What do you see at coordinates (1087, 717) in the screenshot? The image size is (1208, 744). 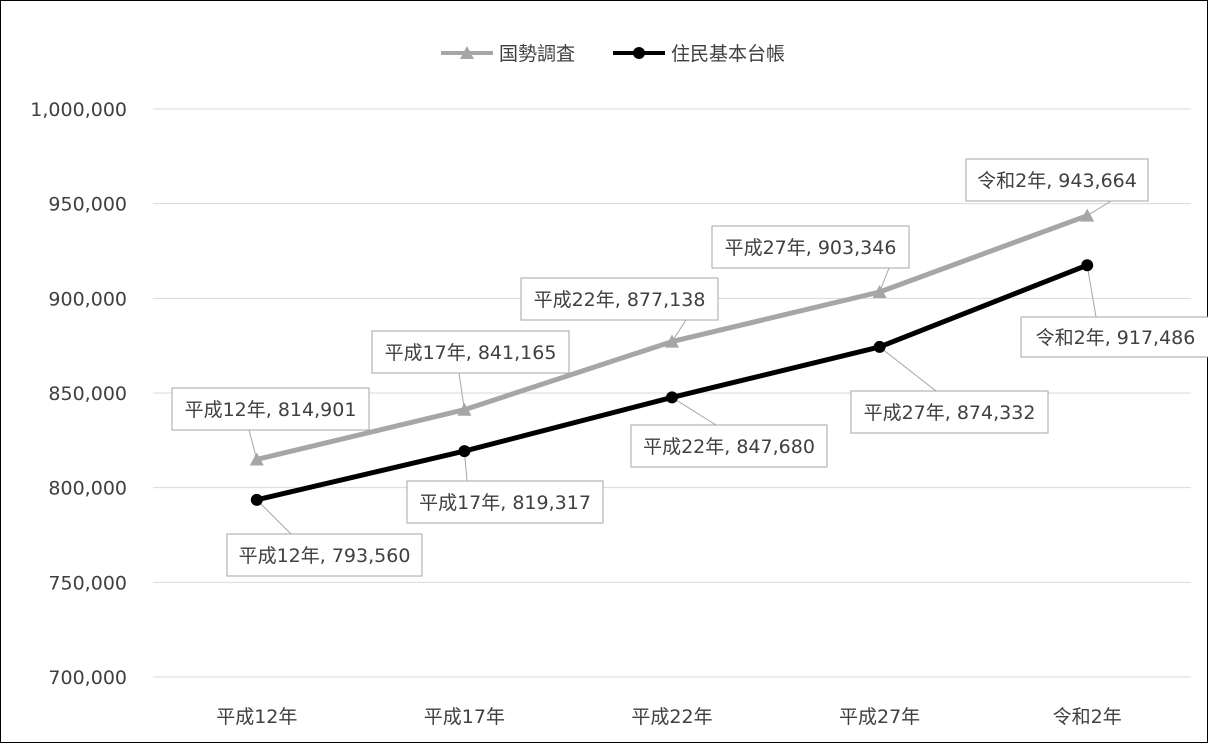 I see `x-tick-label: 令和2年` at bounding box center [1087, 717].